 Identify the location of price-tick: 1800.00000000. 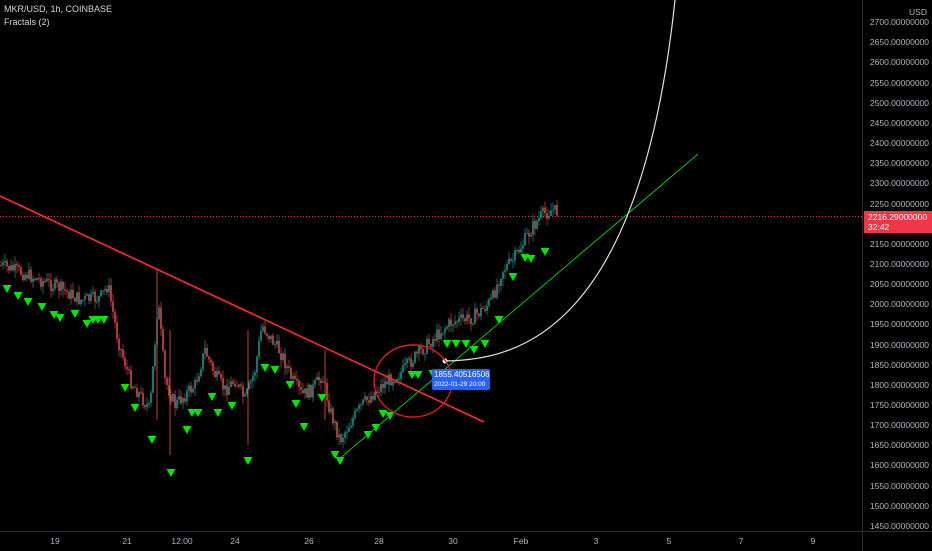
(899, 384).